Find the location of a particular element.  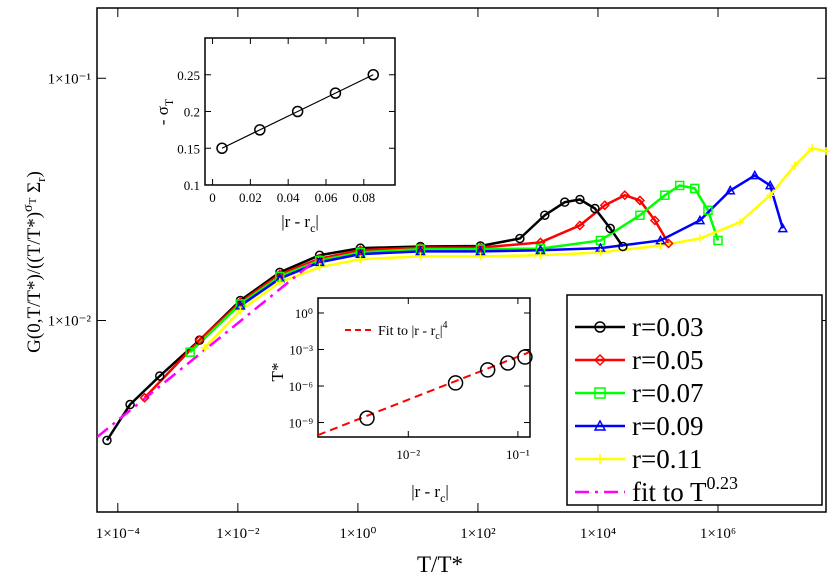

legend-label-text: r=0.05 is located at coordinates (667, 360).